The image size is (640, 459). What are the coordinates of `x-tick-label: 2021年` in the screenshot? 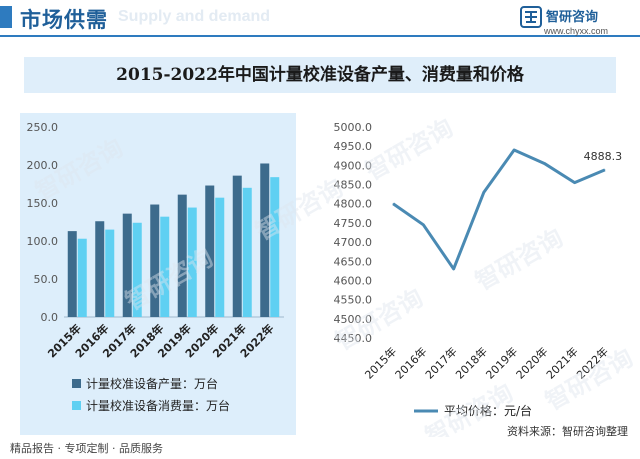 It's located at (561, 362).